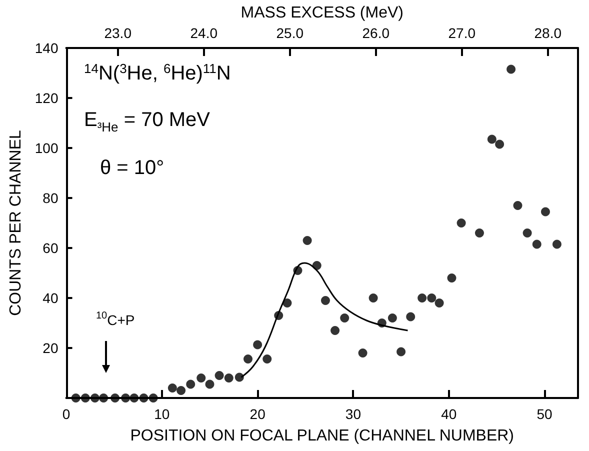 Image resolution: width=589 pixels, height=451 pixels. What do you see at coordinates (290, 33) in the screenshot?
I see `x2-tick-label: 25.0` at bounding box center [290, 33].